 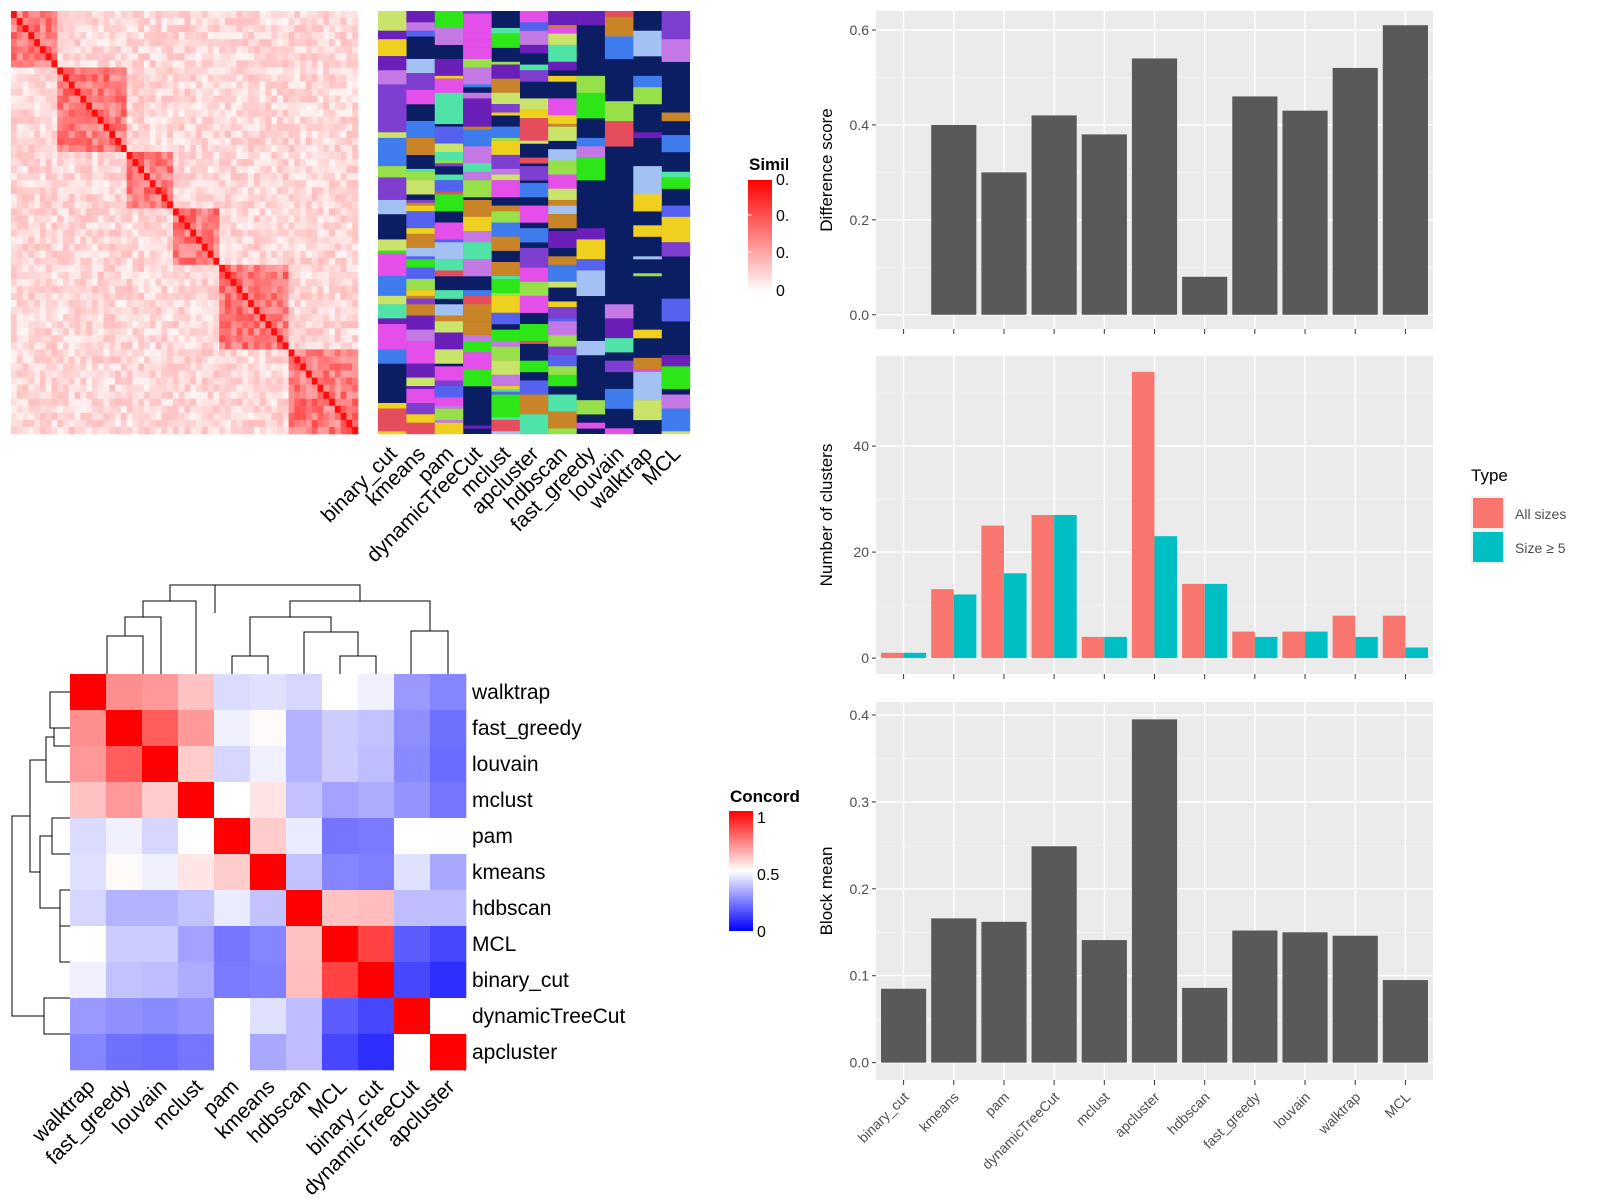 I want to click on y-tick-label: 0.2, so click(x=860, y=889).